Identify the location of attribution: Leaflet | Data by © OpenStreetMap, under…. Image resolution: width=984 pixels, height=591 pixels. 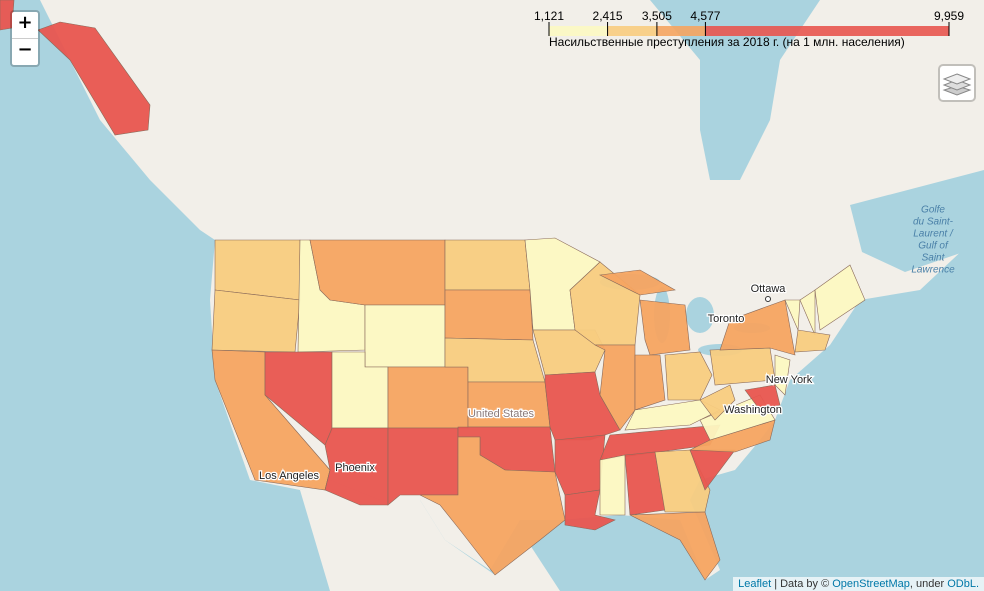
(858, 584).